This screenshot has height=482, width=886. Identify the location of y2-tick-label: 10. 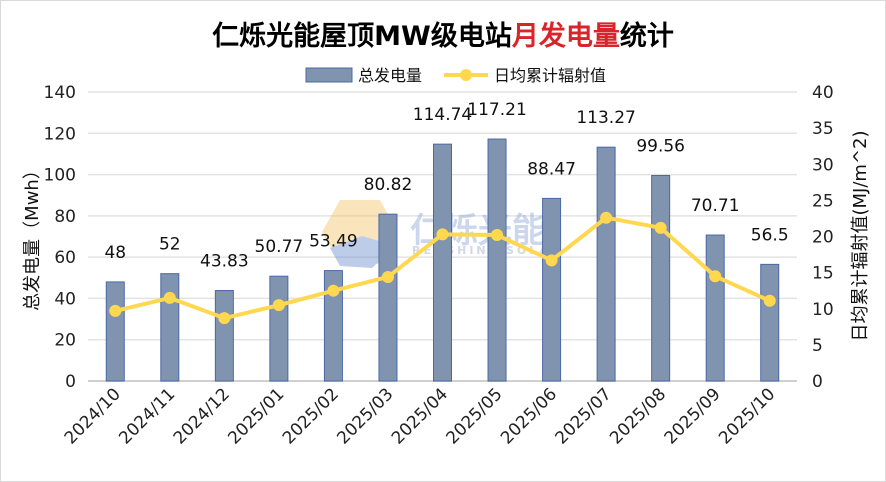
(823, 310).